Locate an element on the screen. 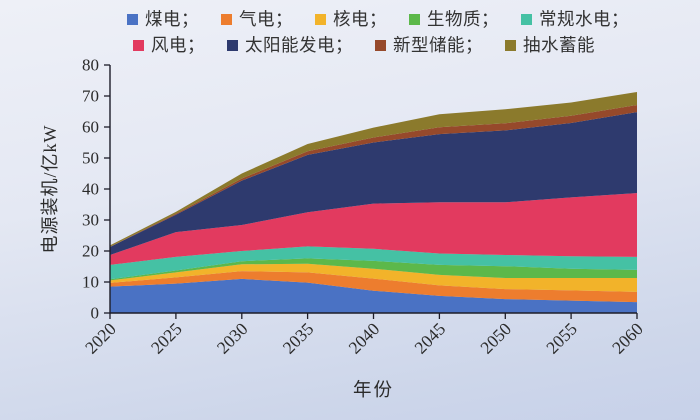  legend-row-2: 风电； 太阳能发电； 新型储能； 抽水蓄能 is located at coordinates (392, 45).